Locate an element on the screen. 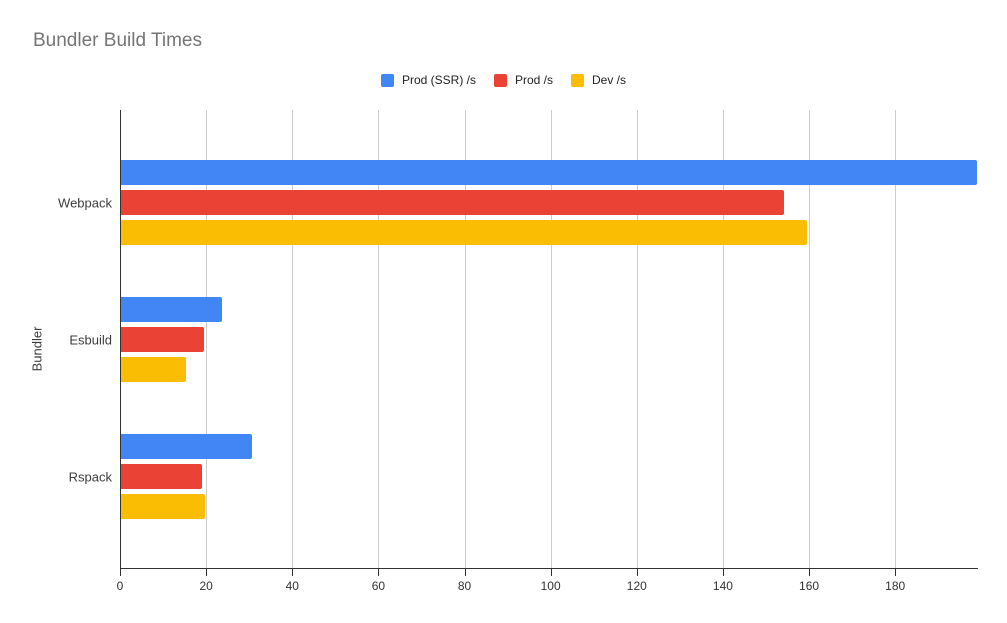 This screenshot has height=623, width=1007. x-tick-label-0: 0 is located at coordinates (120, 586).